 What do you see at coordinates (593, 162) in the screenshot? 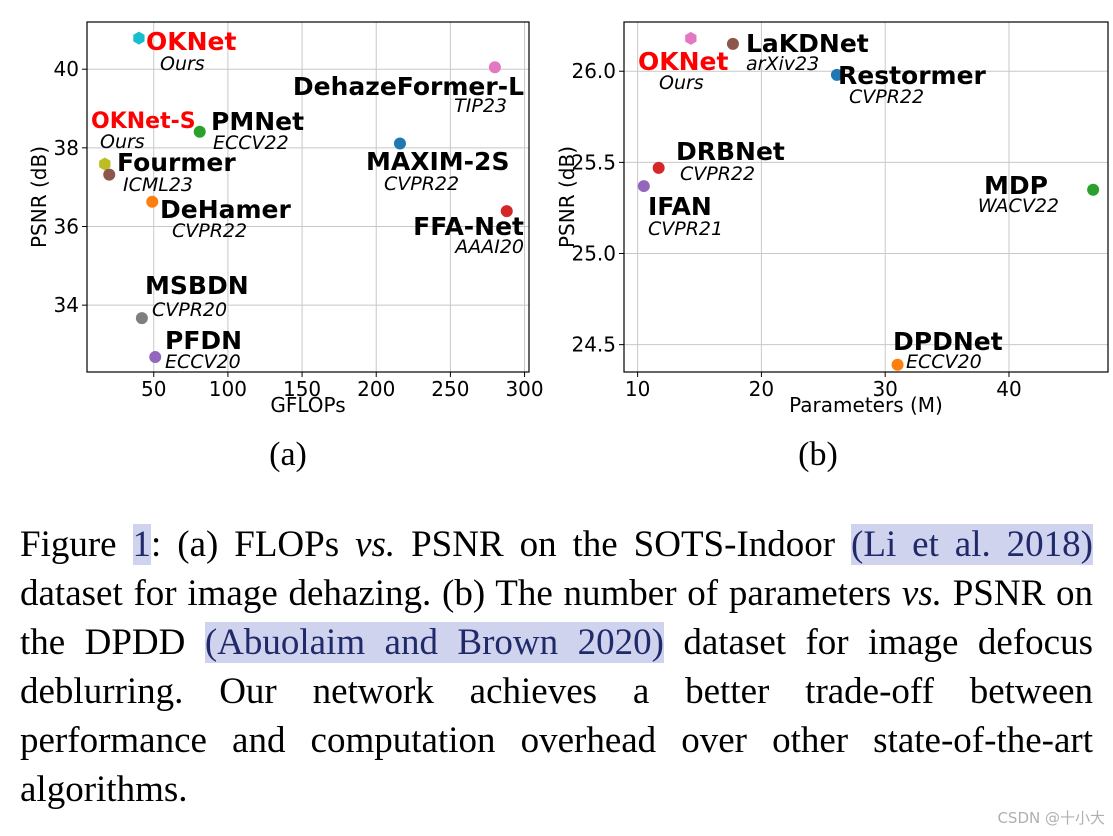
I see `y-tick-label: 25.5` at bounding box center [593, 162].